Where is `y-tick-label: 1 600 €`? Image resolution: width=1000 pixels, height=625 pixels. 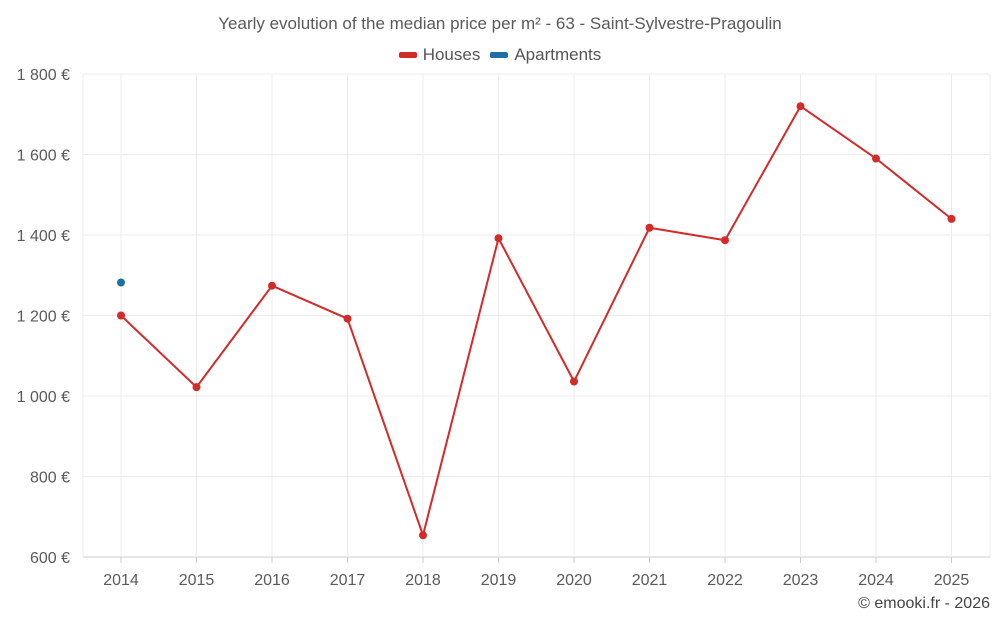
y-tick-label: 1 600 € is located at coordinates (43, 156).